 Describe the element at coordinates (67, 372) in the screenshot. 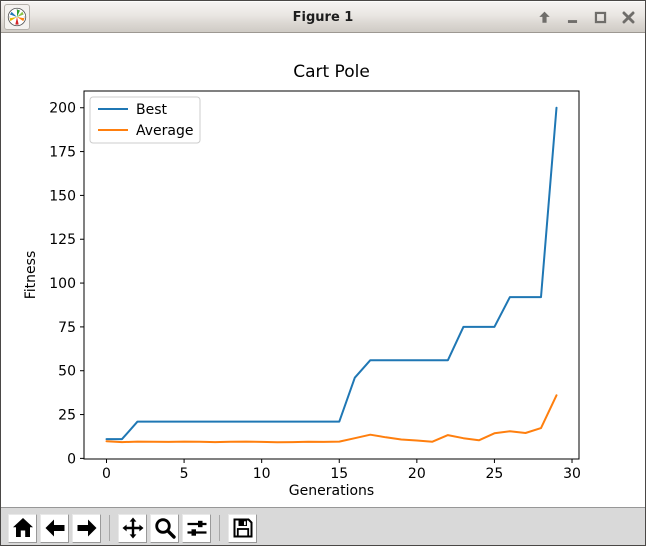

I see `y-tick-label: 50` at that location.